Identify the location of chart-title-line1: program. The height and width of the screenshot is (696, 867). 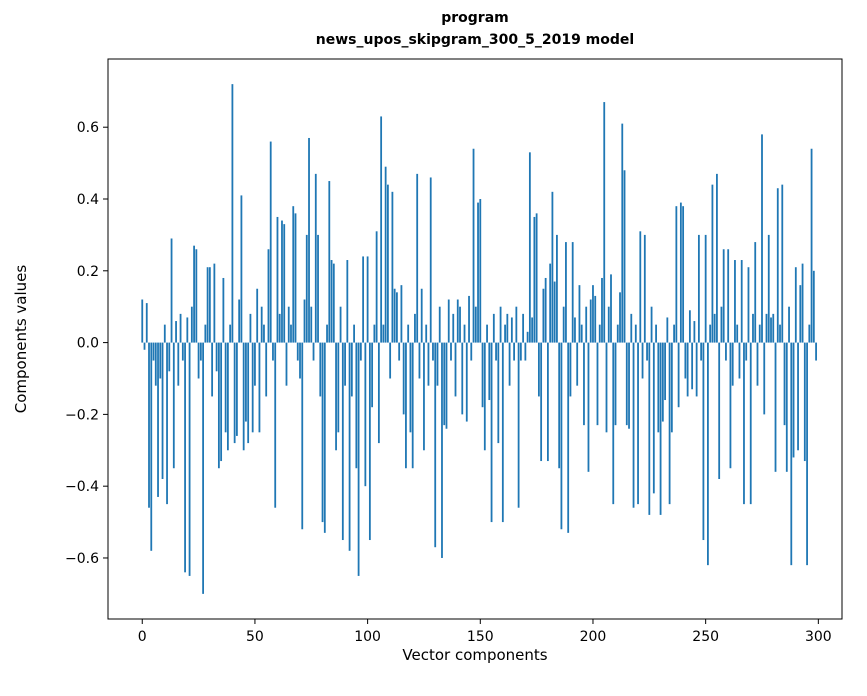
(475, 18).